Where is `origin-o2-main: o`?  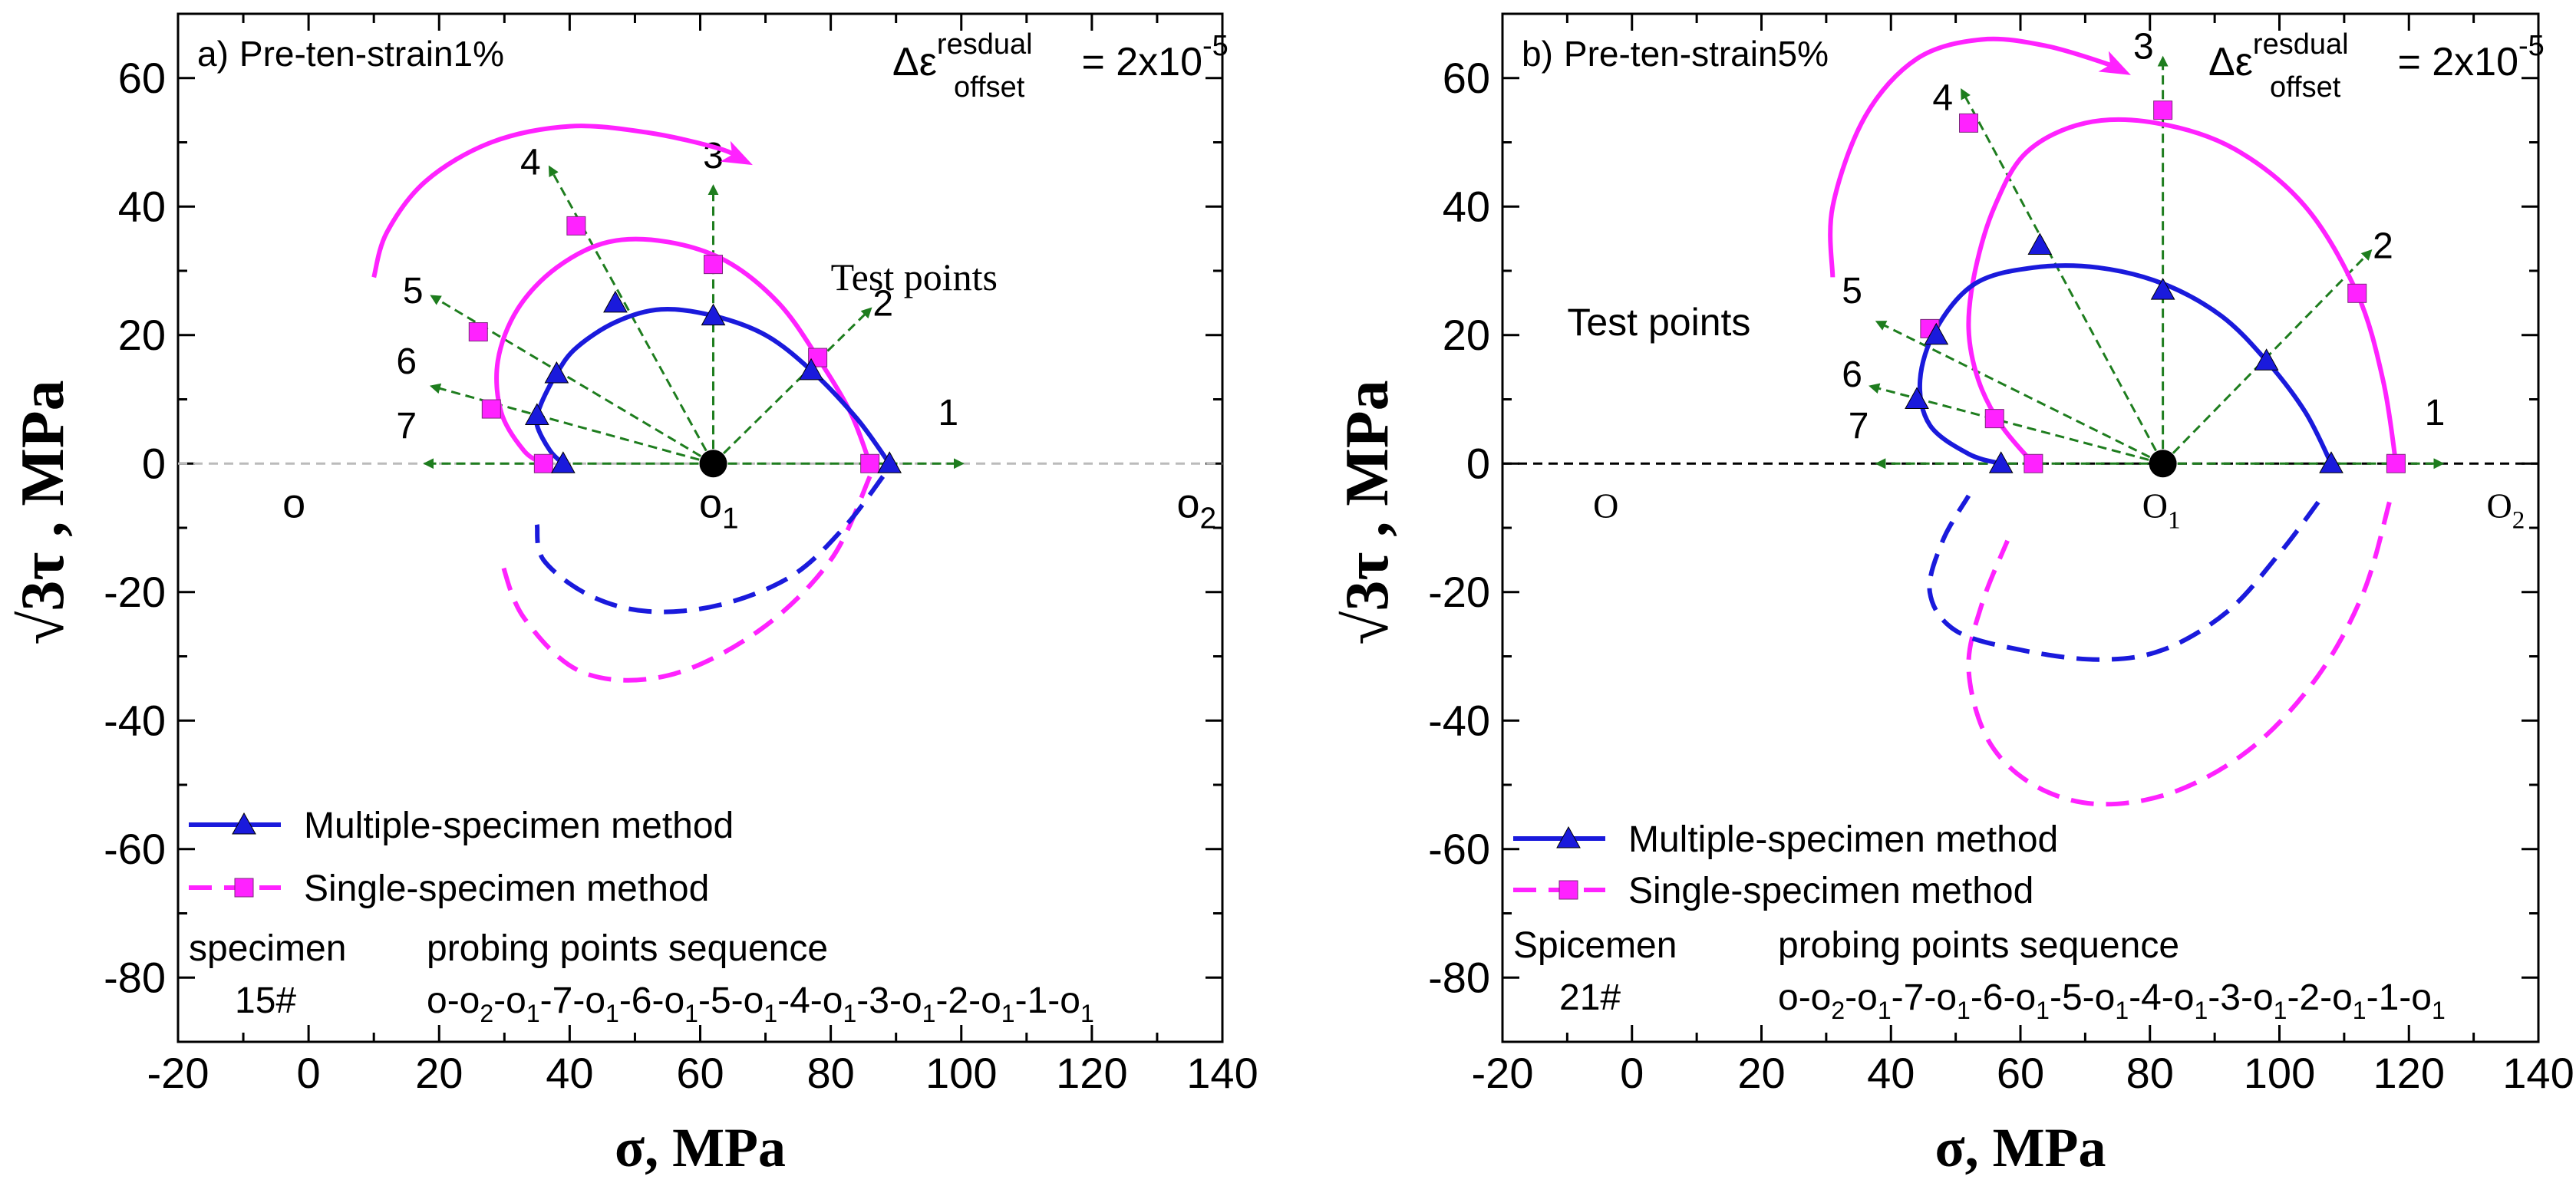
origin-o2-main: o is located at coordinates (1187, 504).